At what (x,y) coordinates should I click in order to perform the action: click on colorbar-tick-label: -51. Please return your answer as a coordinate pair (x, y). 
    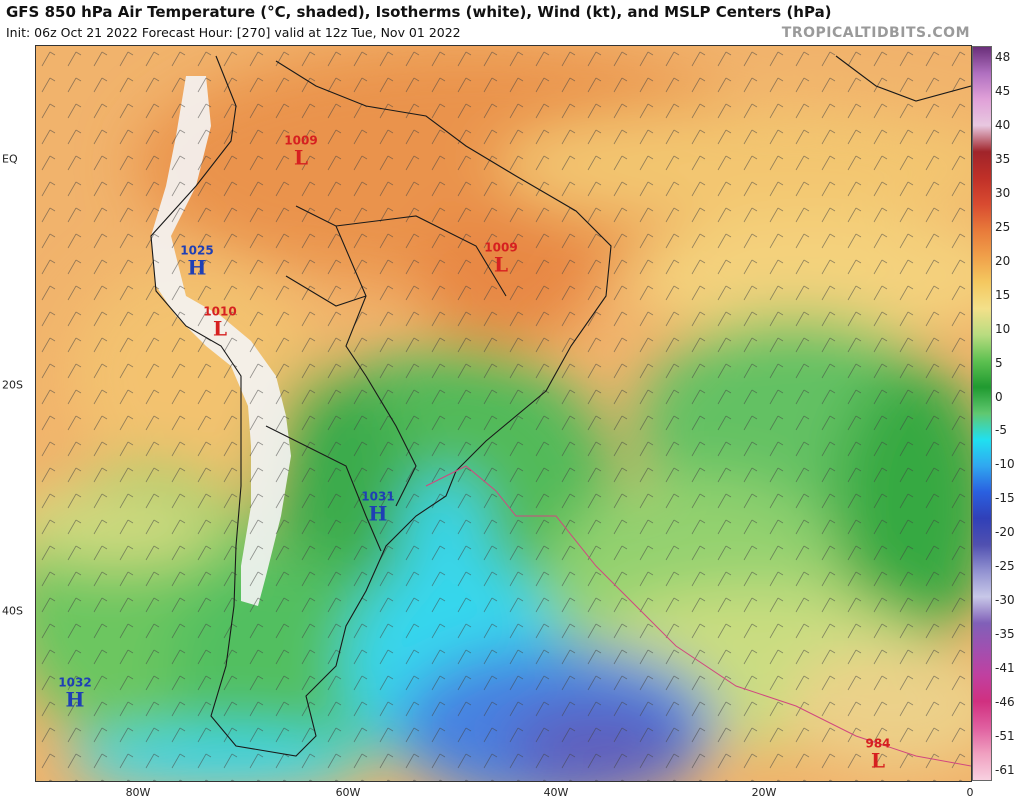
    Looking at the image, I should click on (1005, 736).